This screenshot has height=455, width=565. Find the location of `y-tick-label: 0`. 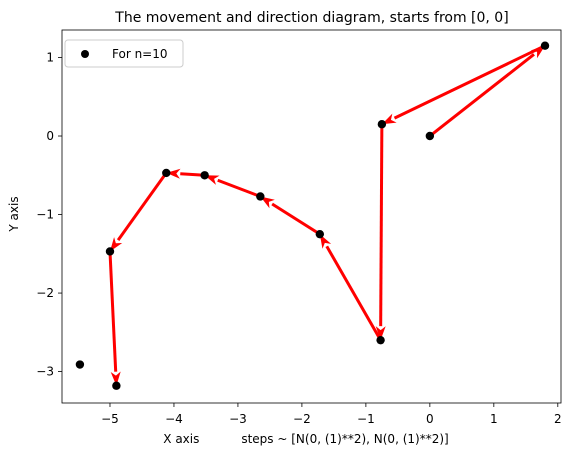

y-tick-label: 0 is located at coordinates (50, 136).